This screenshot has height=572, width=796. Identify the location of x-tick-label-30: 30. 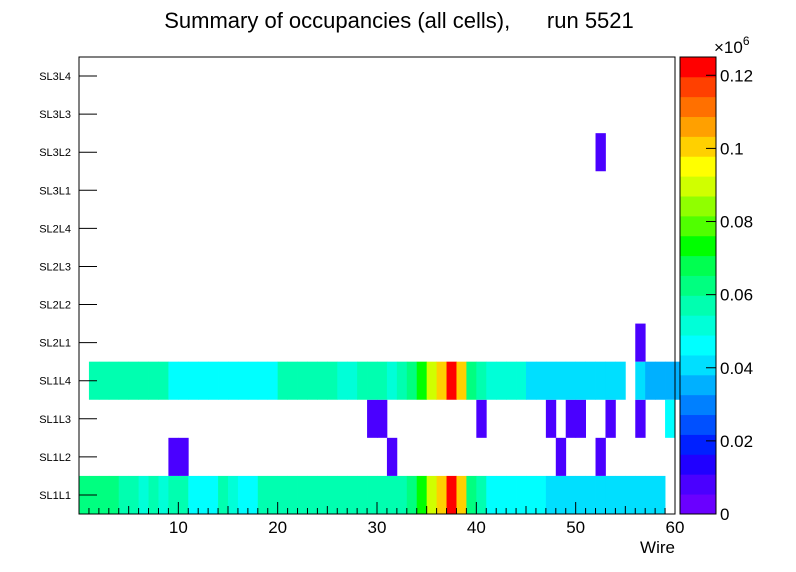
(377, 527).